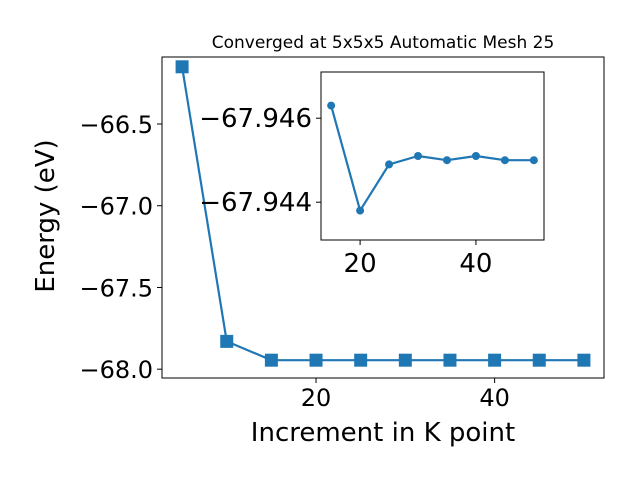 The height and width of the screenshot is (480, 640). I want to click on main-y-tick-label: −67.0, so click(116, 207).